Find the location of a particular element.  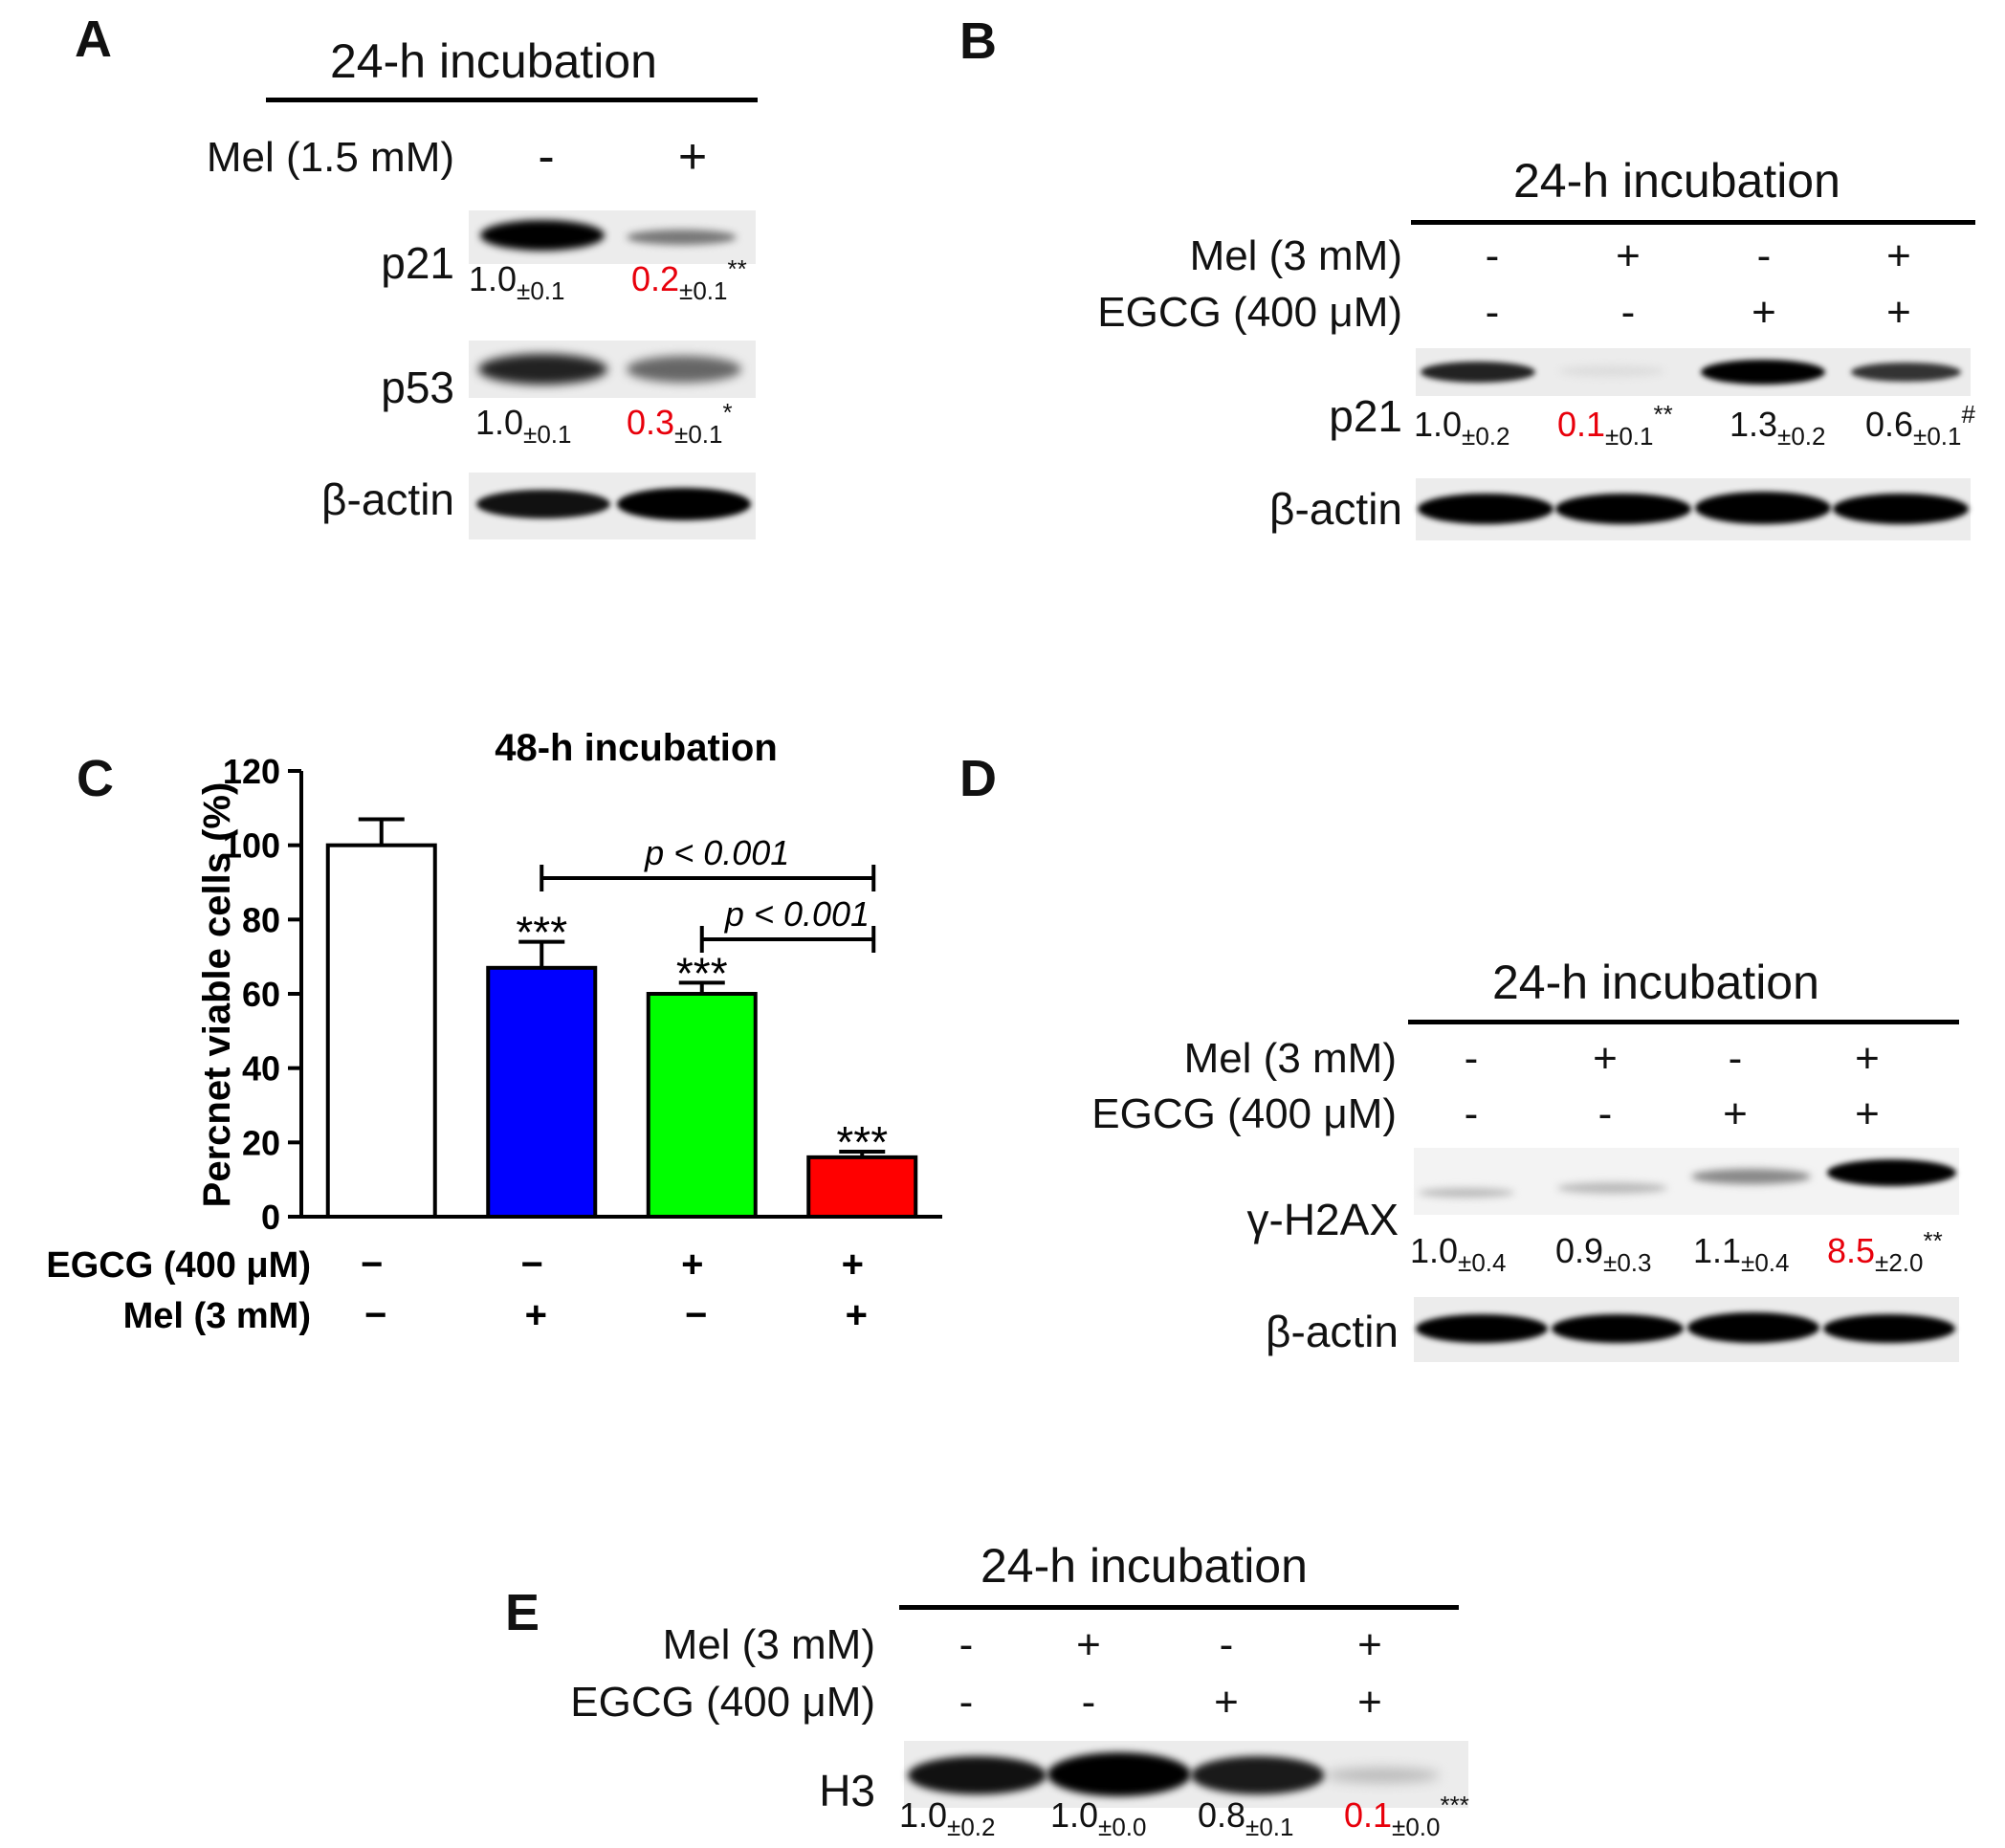

panel-a-title: 24-h incubation is located at coordinates (493, 61).